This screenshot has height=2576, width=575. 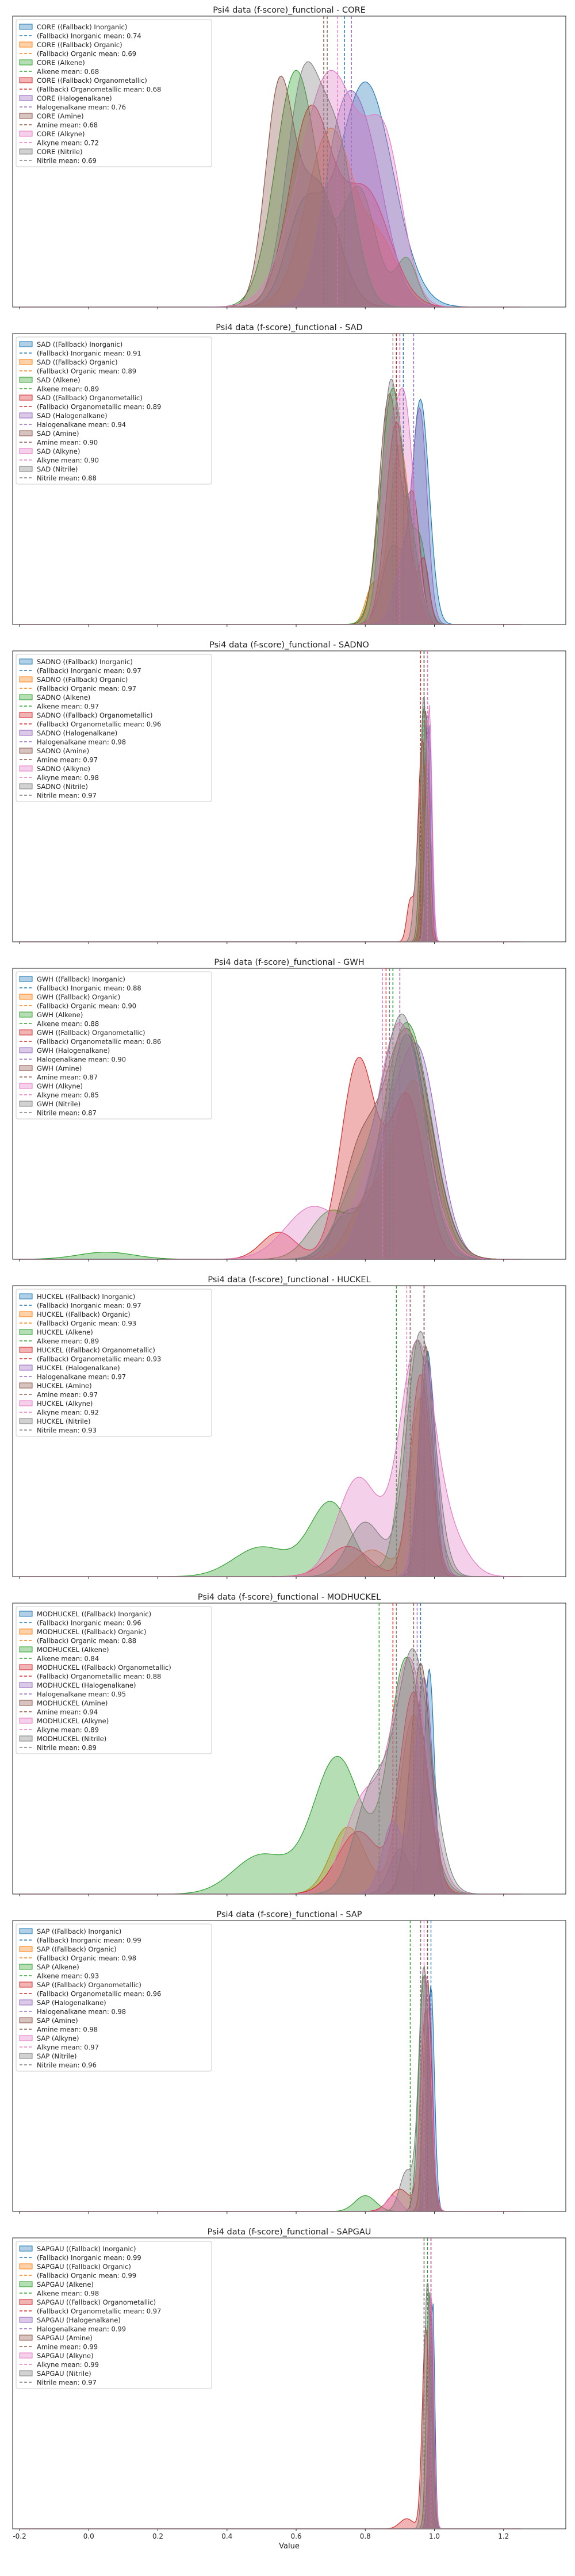 What do you see at coordinates (96, 2302) in the screenshot?
I see `legend-label-organometallic: SAPGAU ((Fallback) Organometallic)` at bounding box center [96, 2302].